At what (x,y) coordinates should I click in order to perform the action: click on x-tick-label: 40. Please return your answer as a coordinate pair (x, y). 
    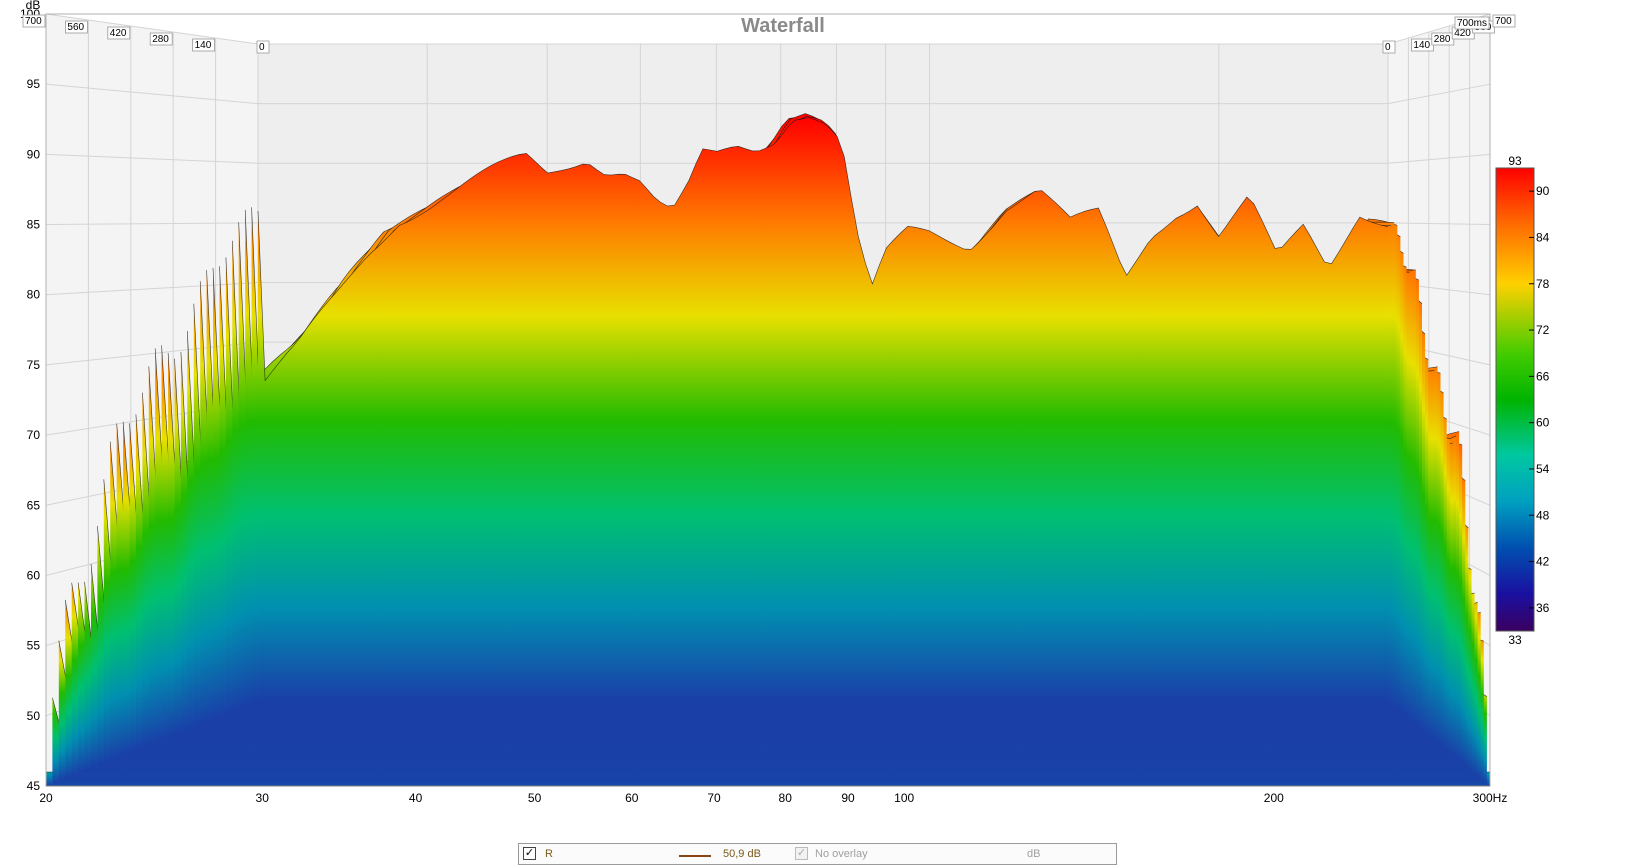
    Looking at the image, I should click on (416, 798).